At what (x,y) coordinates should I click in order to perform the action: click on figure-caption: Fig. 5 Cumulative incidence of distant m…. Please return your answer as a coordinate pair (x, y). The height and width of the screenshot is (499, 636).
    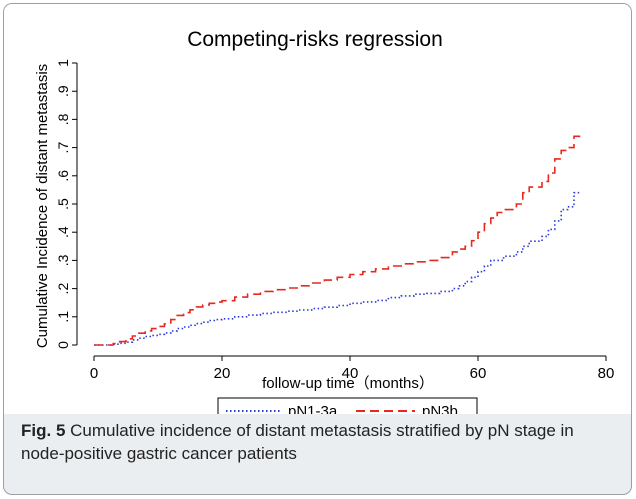
    Looking at the image, I should click on (321, 442).